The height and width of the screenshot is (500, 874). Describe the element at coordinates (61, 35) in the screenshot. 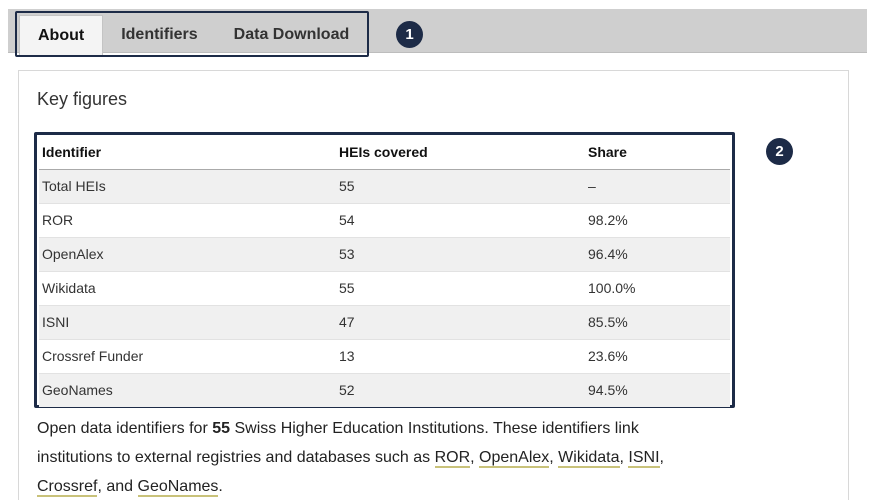

I see `tab-about: About` at that location.